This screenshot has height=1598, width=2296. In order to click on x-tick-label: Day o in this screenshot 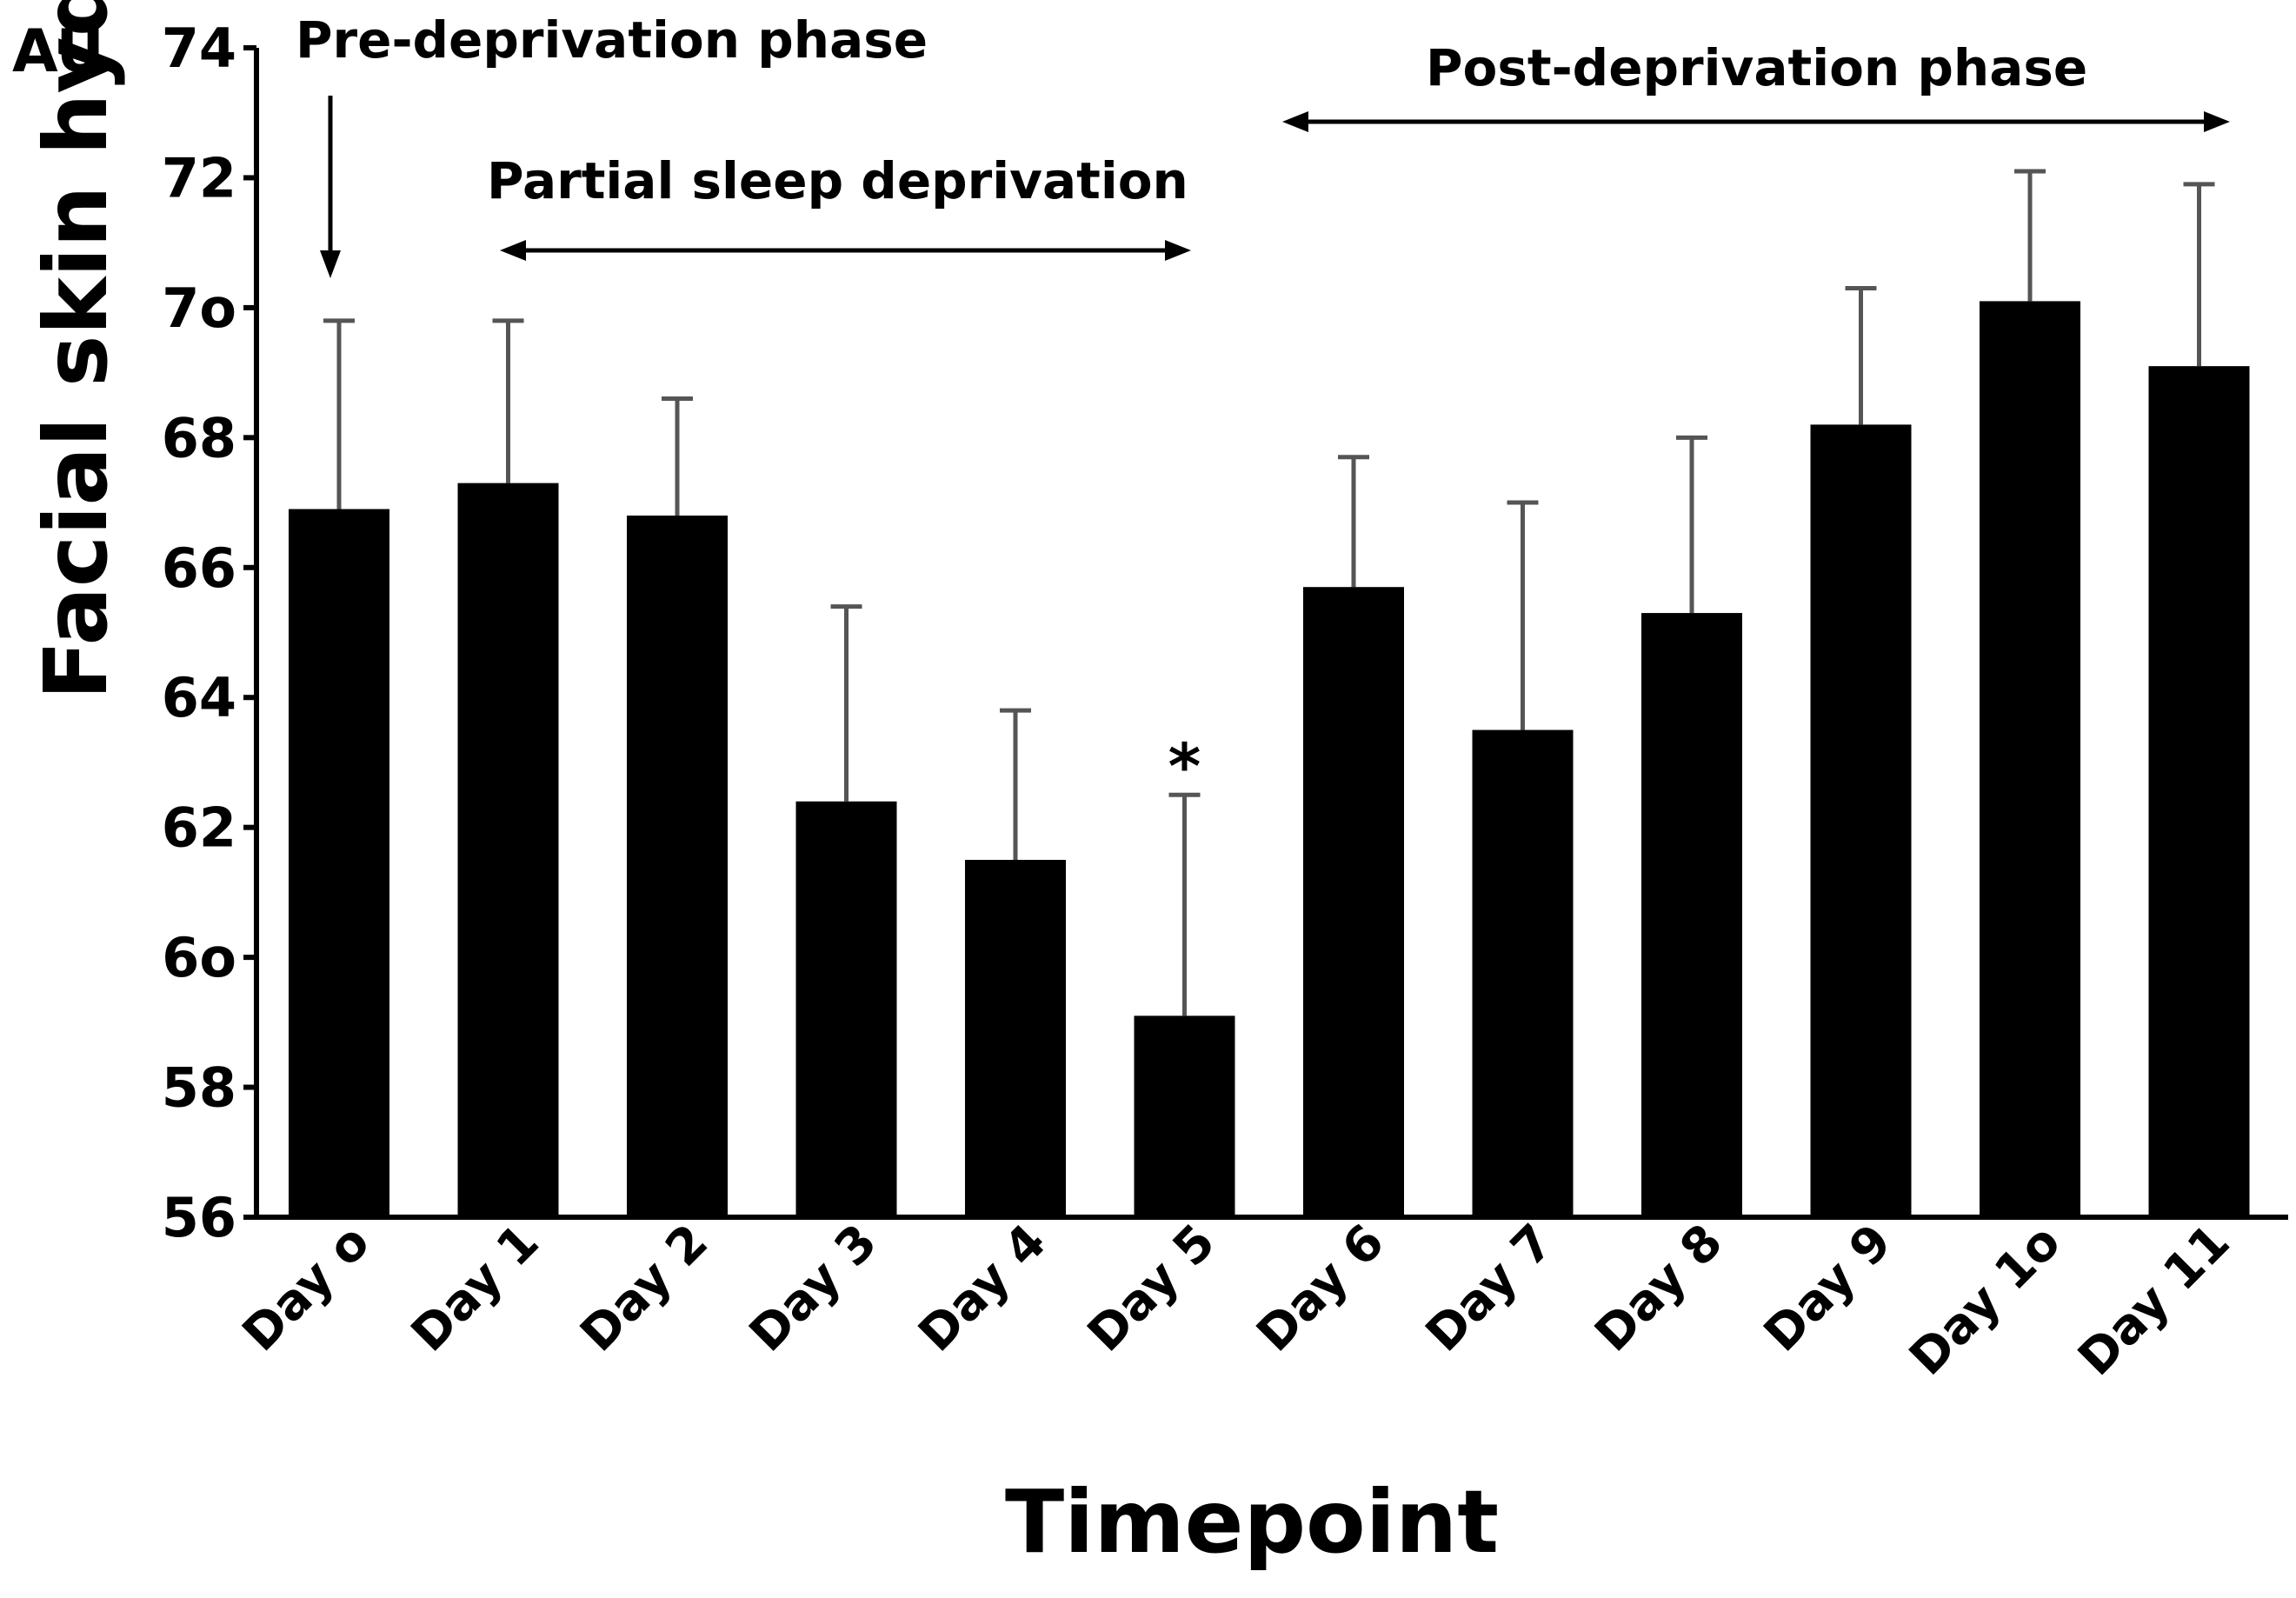, I will do `click(306, 1288)`.